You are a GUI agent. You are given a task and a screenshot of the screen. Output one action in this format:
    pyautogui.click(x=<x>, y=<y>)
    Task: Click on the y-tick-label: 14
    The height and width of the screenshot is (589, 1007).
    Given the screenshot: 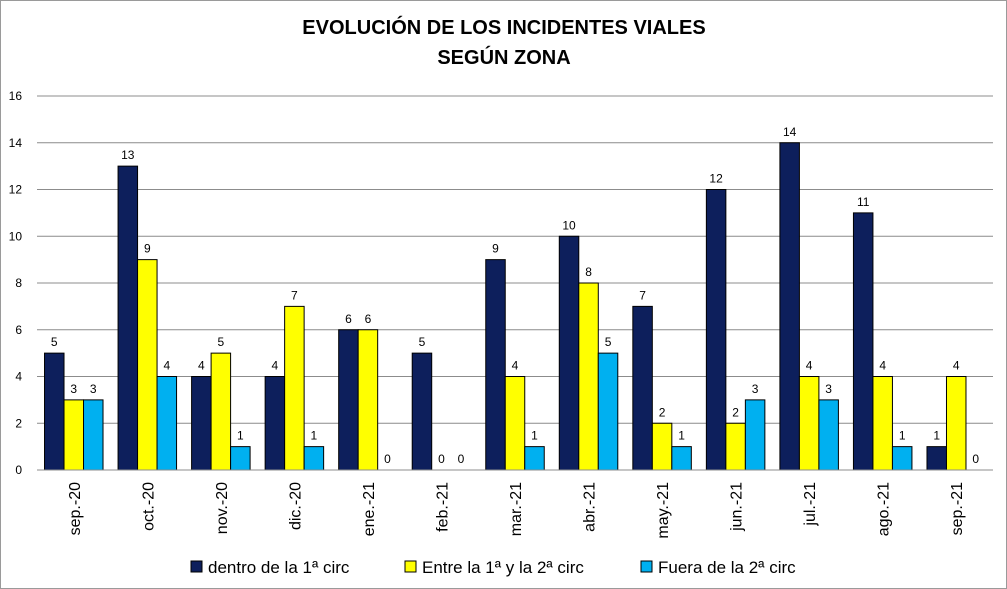 What is the action you would take?
    pyautogui.click(x=16, y=143)
    